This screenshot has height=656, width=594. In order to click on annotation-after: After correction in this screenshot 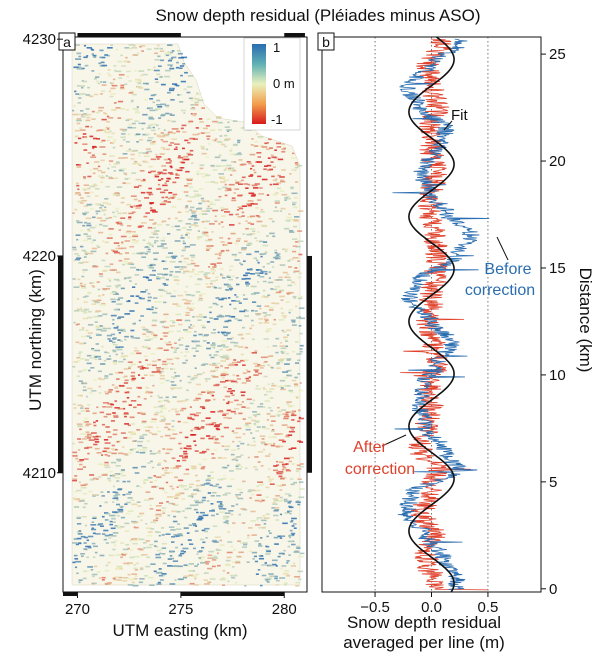, I will do `click(380, 456)`.